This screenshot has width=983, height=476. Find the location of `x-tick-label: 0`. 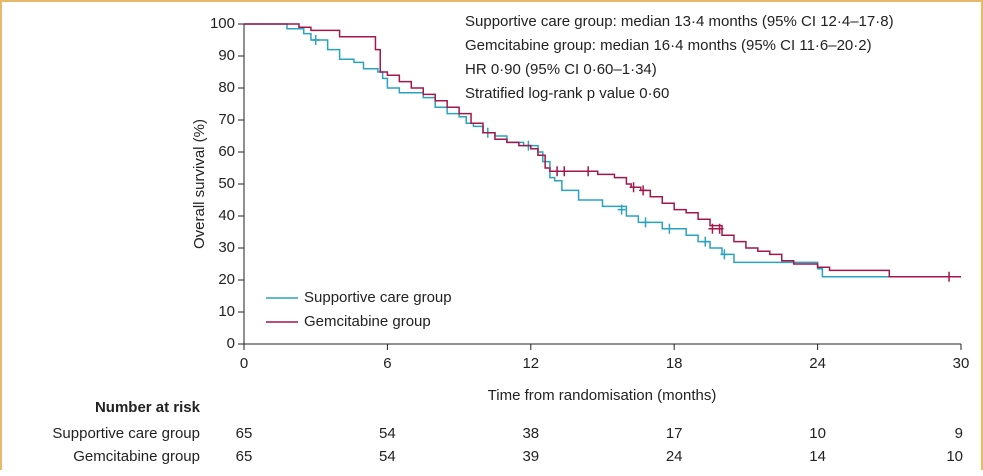

x-tick-label: 0 is located at coordinates (244, 363).